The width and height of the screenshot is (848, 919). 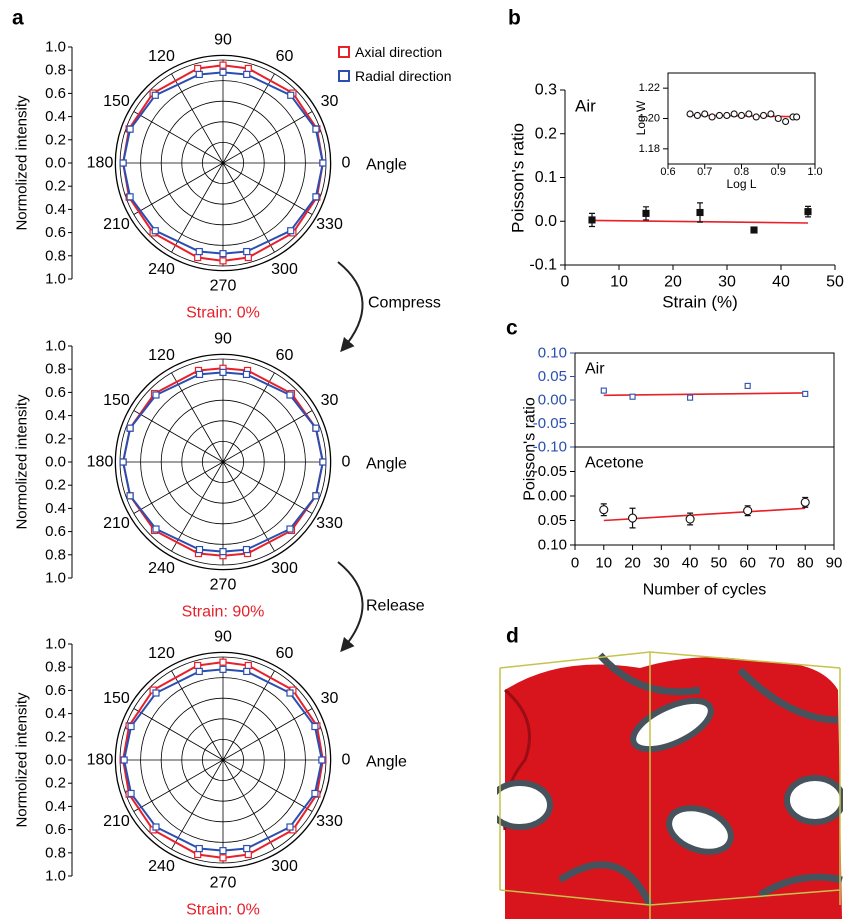 I want to click on angle-axis-label: Angle, so click(x=386, y=762).